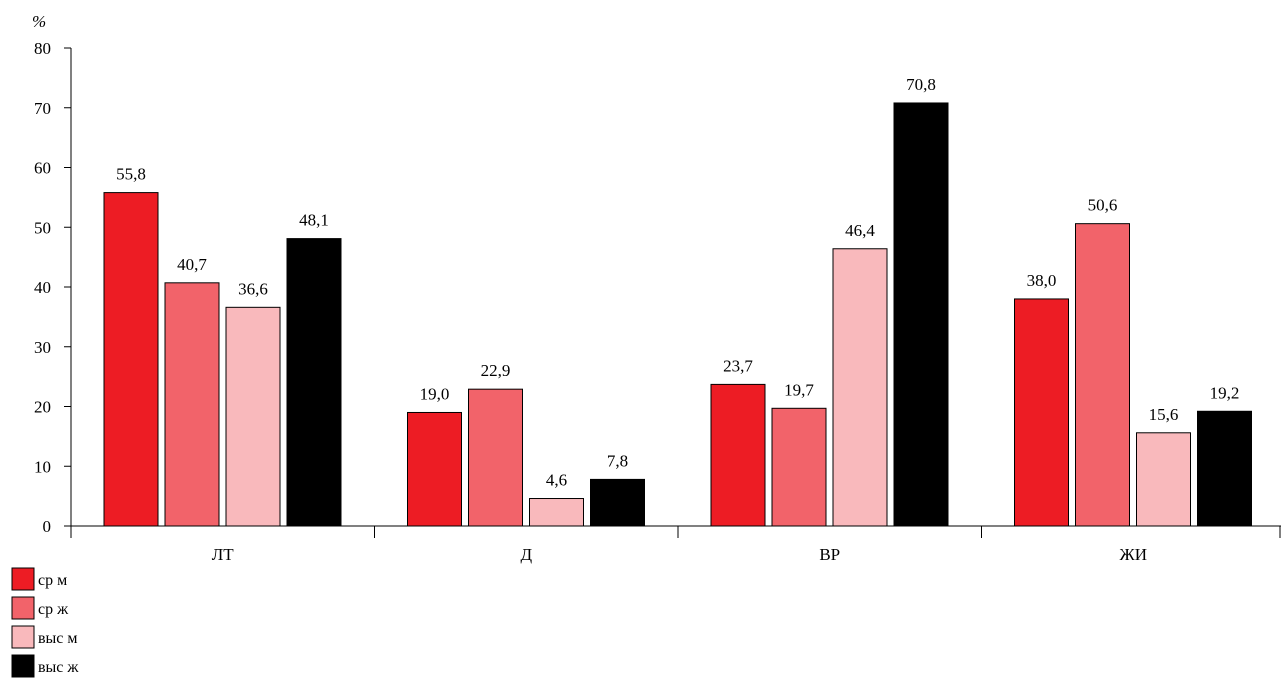  I want to click on data-label: 4,6, so click(556, 480).